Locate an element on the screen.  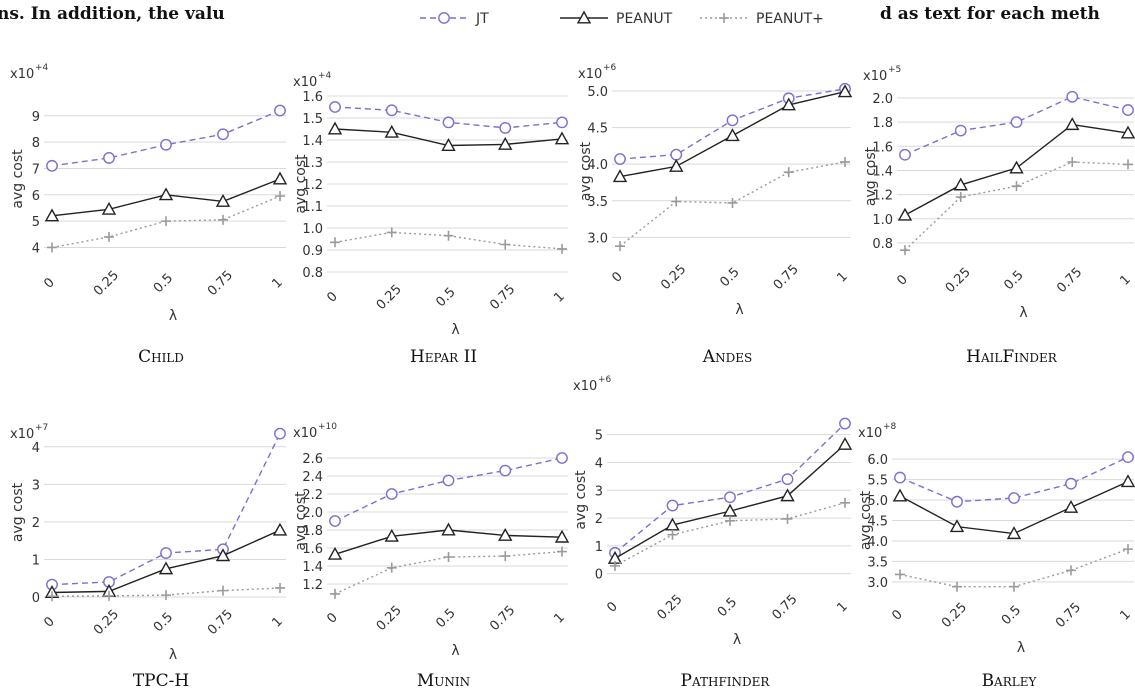
chart-caption: Child is located at coordinates (161, 357).